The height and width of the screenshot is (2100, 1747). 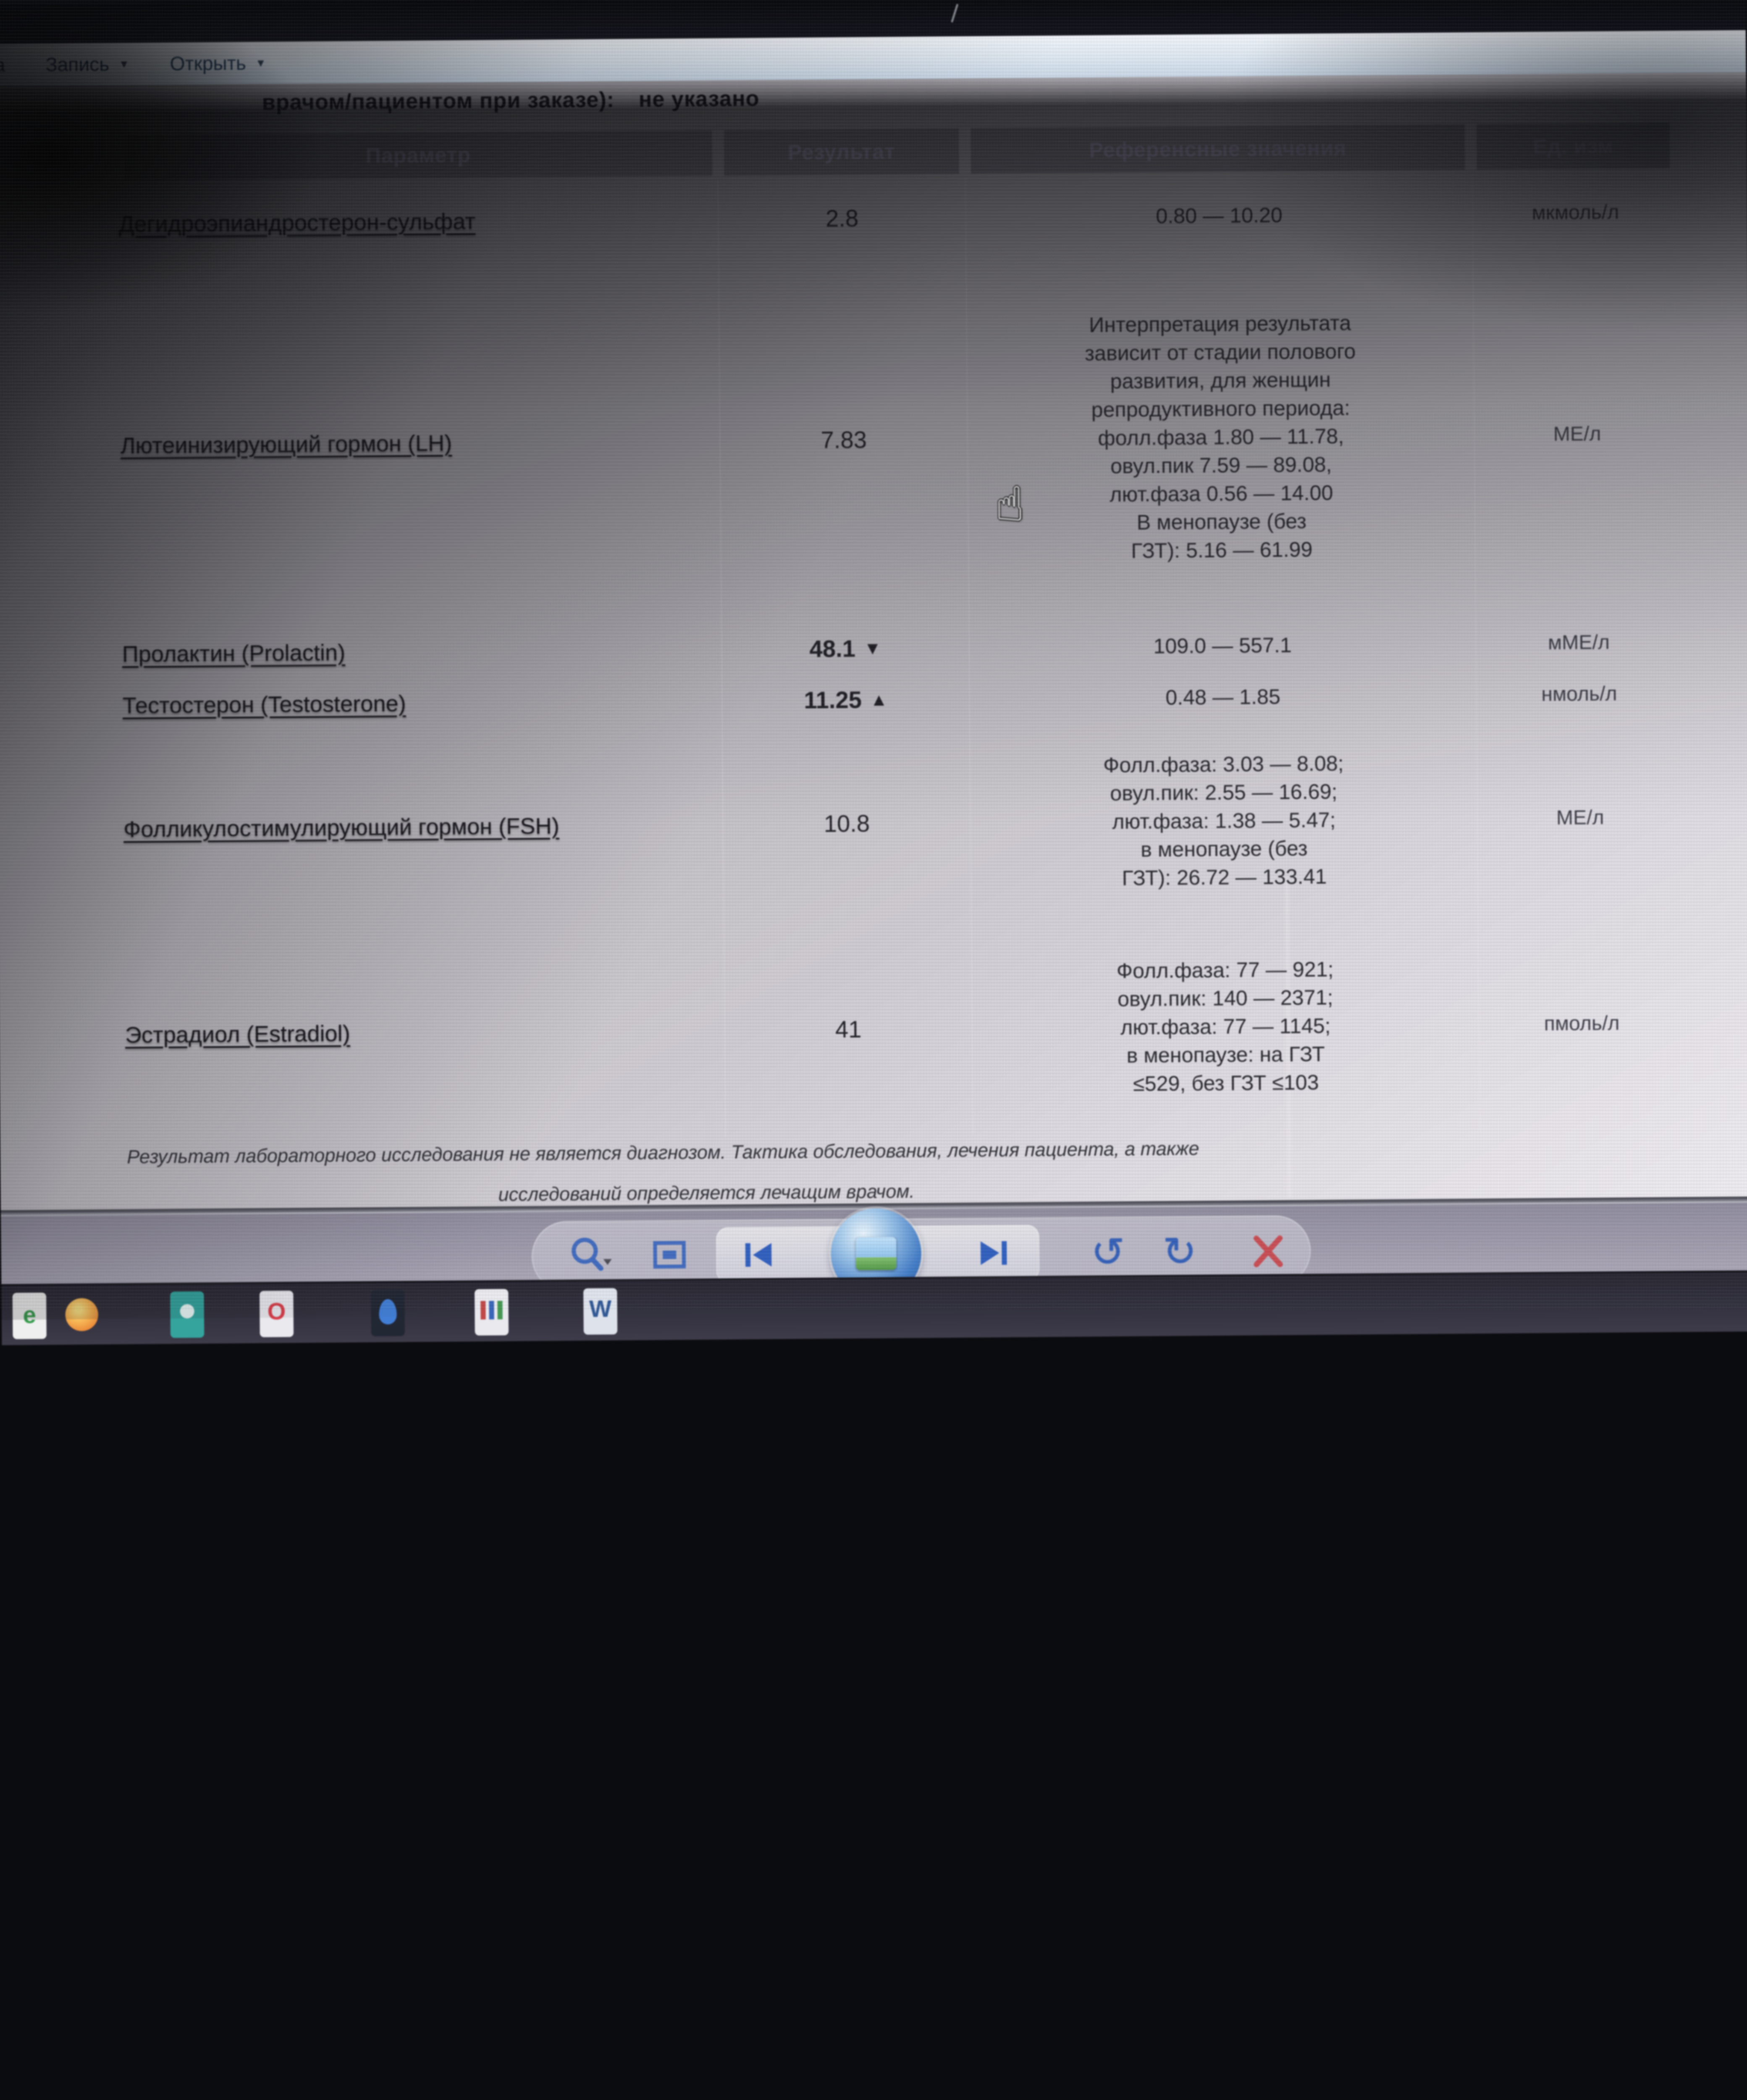 What do you see at coordinates (699, 99) in the screenshot?
I see `diagnosis-value: не указано` at bounding box center [699, 99].